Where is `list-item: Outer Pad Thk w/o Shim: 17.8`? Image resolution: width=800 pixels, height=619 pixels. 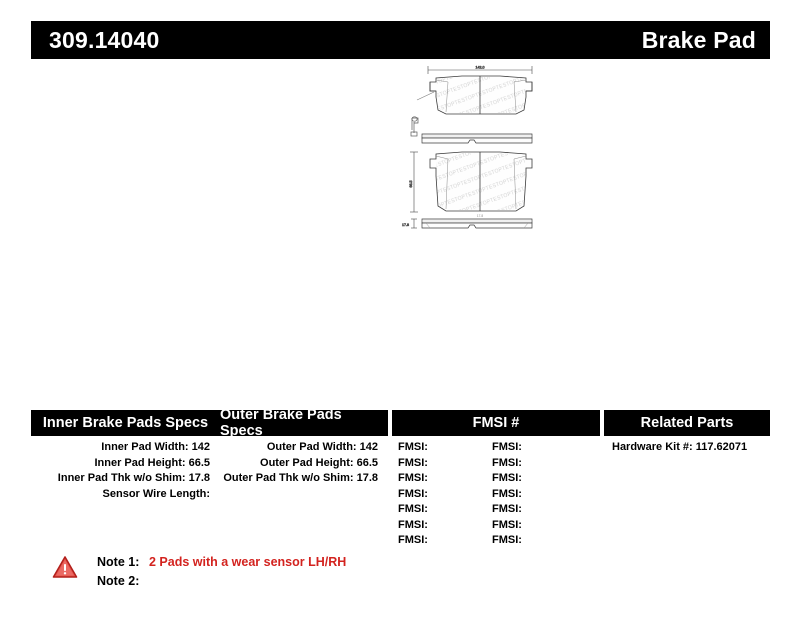 list-item: Outer Pad Thk w/o Shim: 17.8 is located at coordinates (300, 478).